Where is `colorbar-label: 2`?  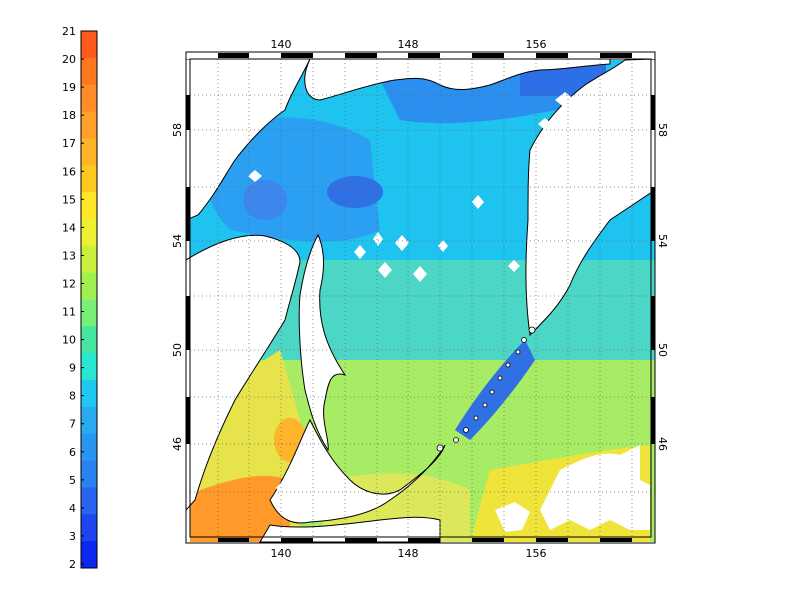
colorbar-label: 2 is located at coordinates (72, 564).